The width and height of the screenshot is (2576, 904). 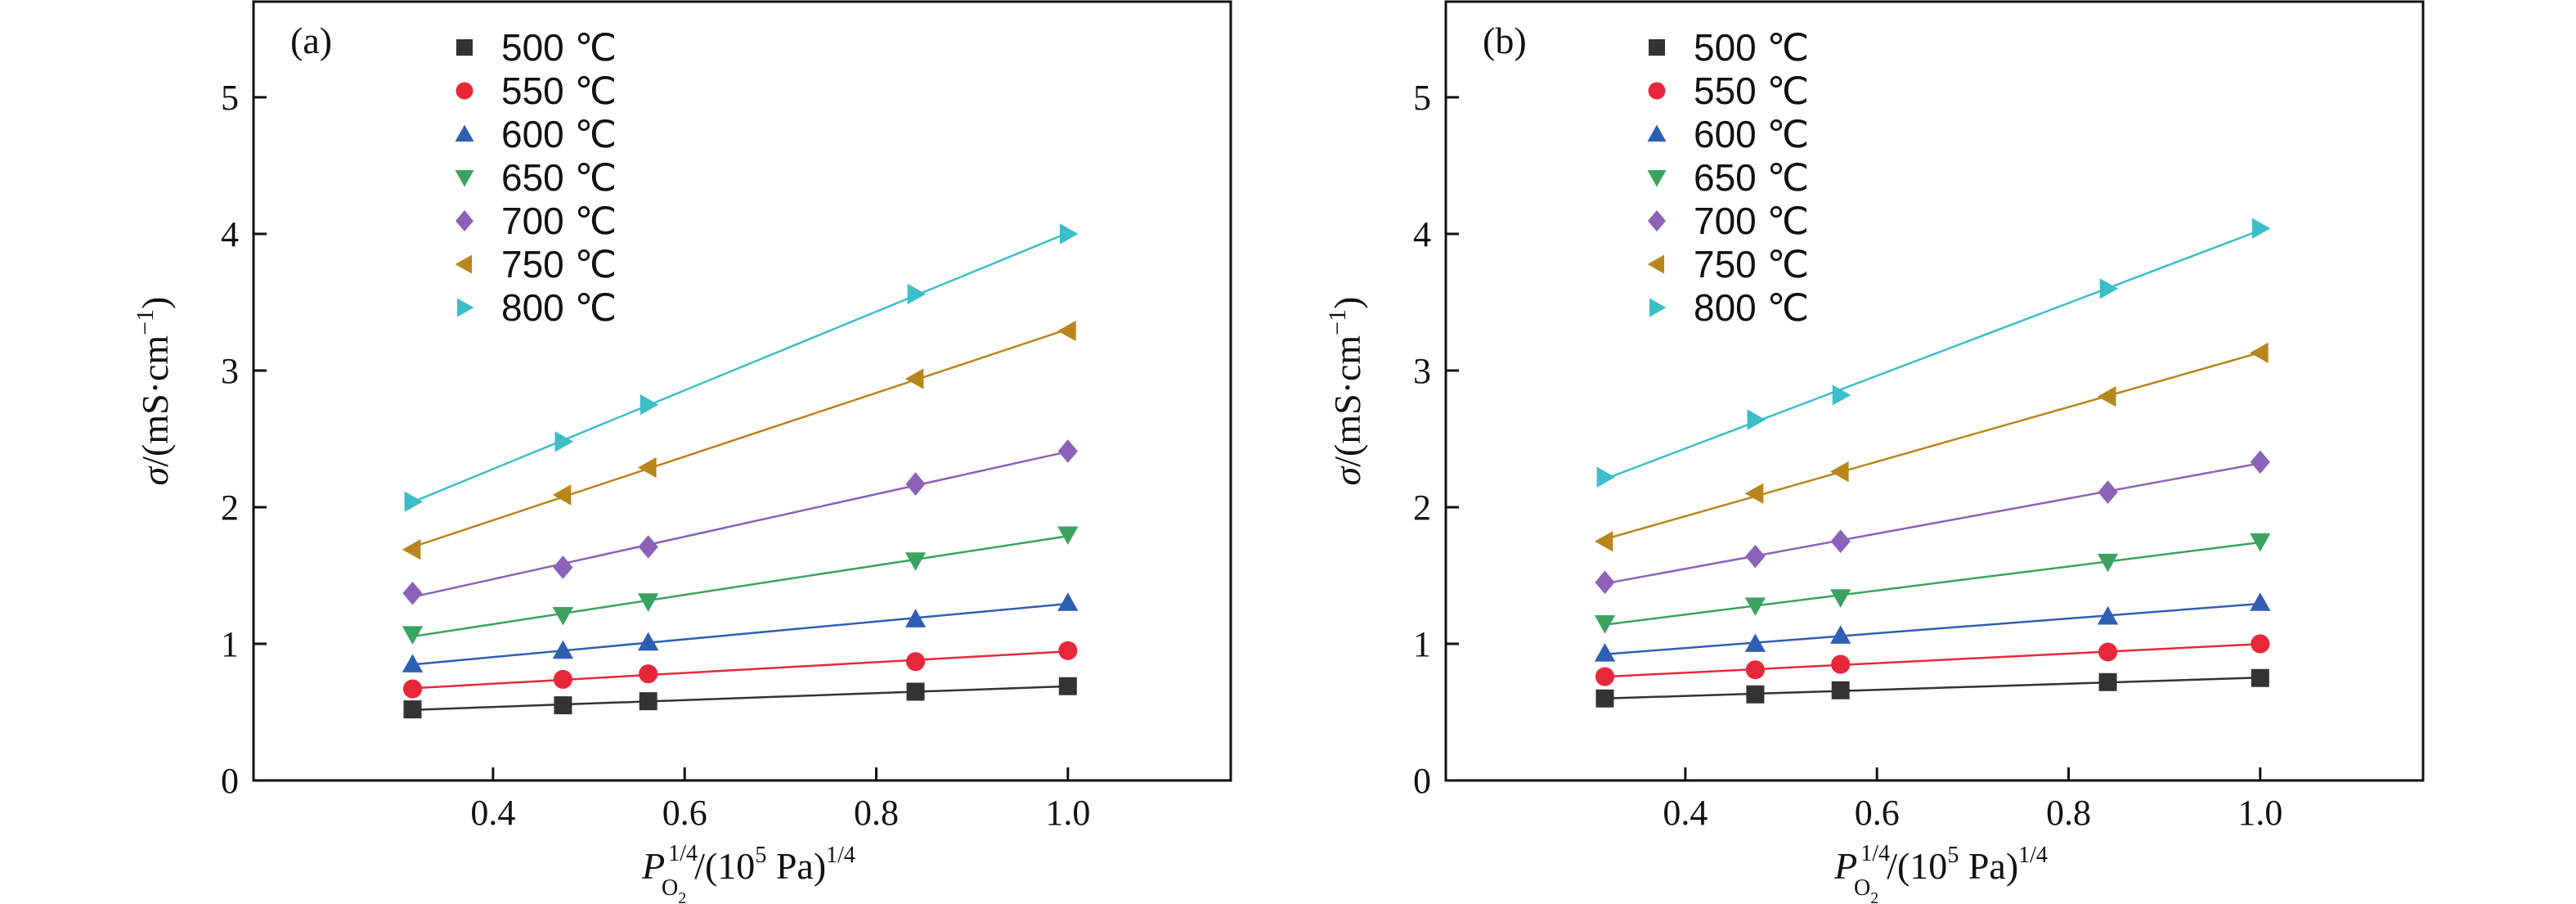 I want to click on y-axis-exponent: −1, so click(x=145, y=322).